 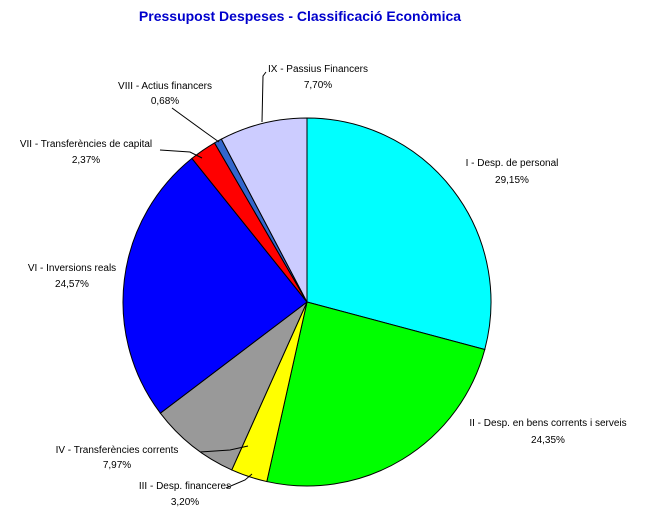 What do you see at coordinates (86, 144) in the screenshot?
I see `slice-name-label-6: VII - Transferències de capital` at bounding box center [86, 144].